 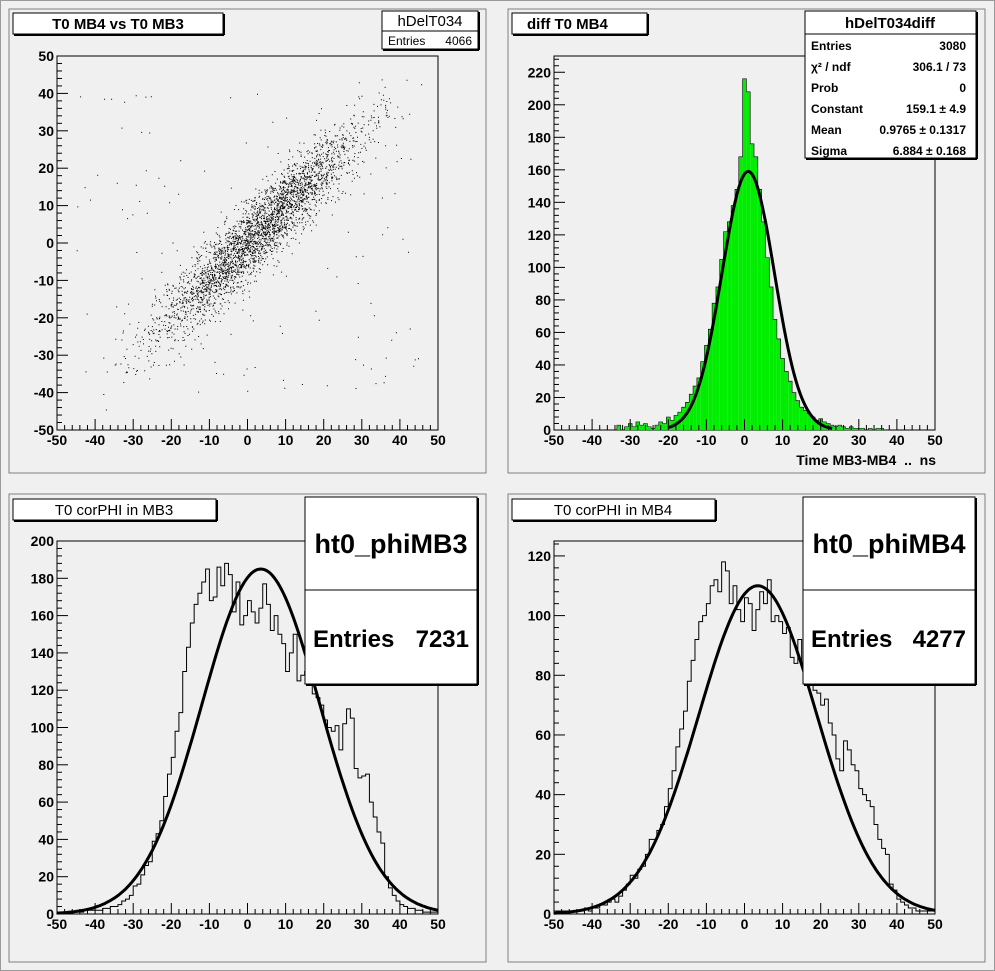 I want to click on stats-row-label: Sigma, so click(x=829, y=151).